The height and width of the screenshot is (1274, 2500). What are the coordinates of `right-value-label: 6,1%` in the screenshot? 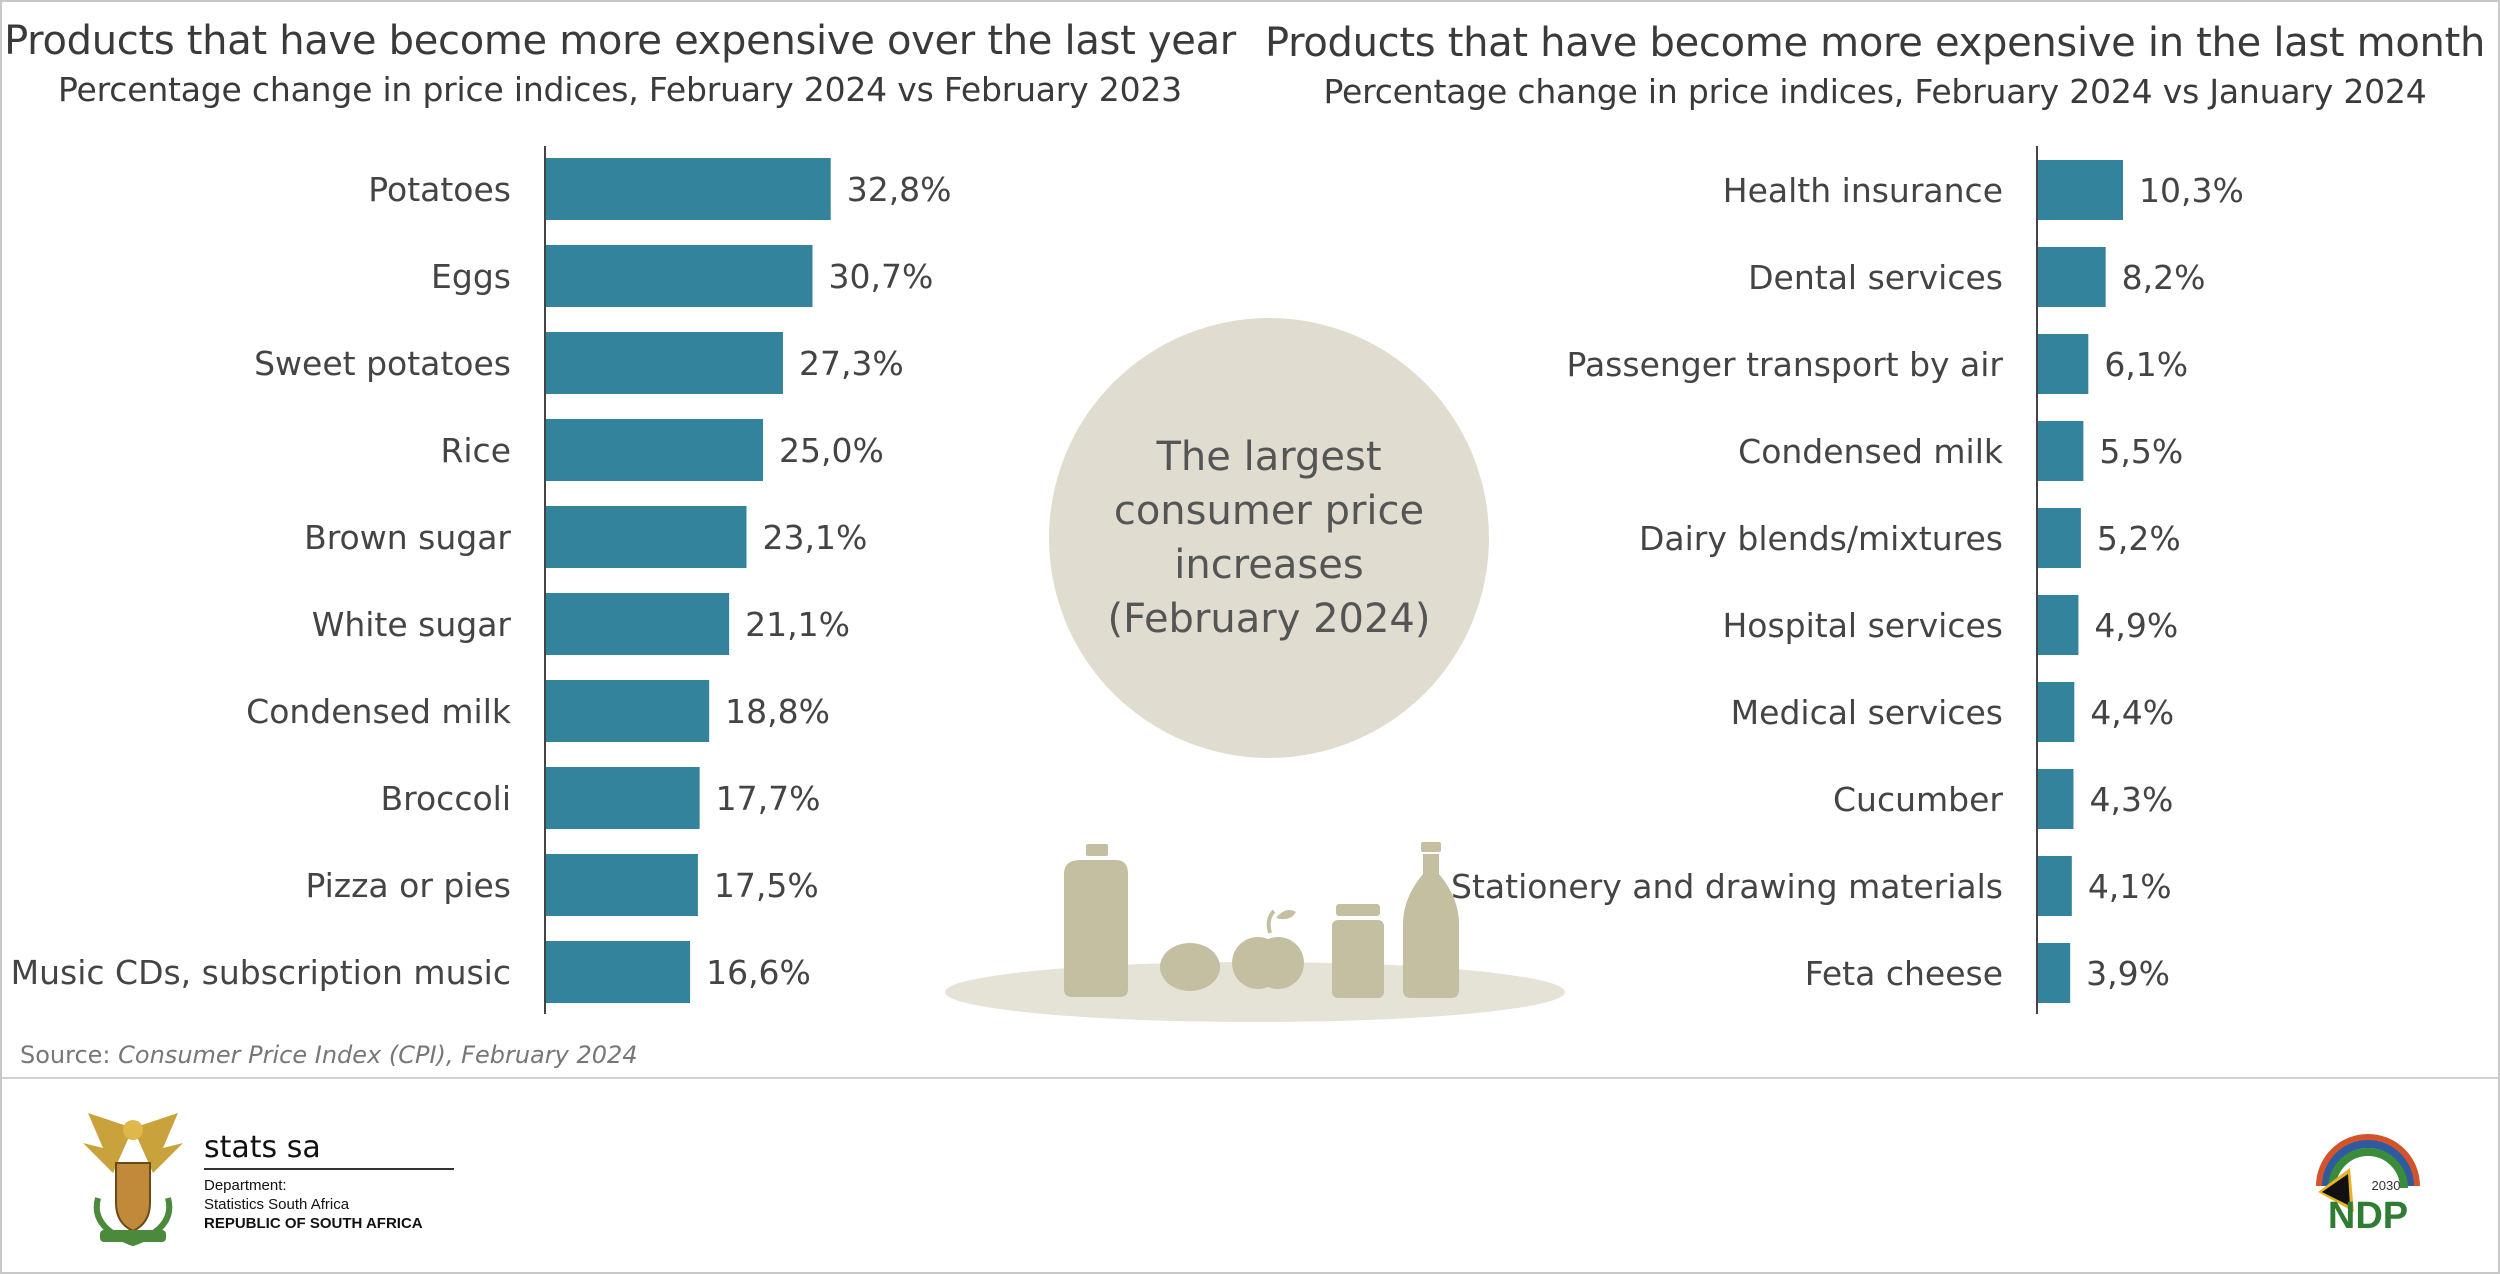 It's located at (2146, 364).